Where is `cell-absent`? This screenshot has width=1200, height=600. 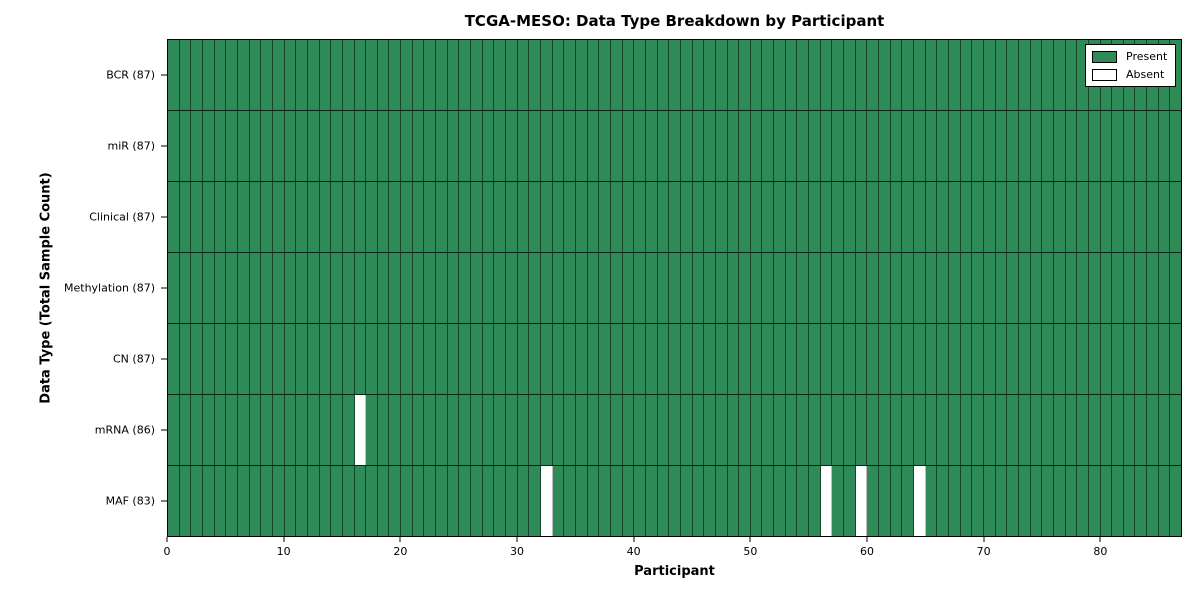
cell-absent is located at coordinates (861, 501).